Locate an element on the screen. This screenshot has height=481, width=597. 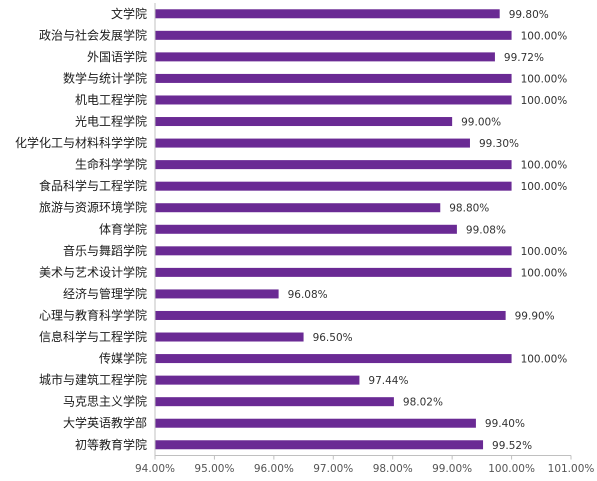
category-label: 外国语学院 is located at coordinates (117, 56).